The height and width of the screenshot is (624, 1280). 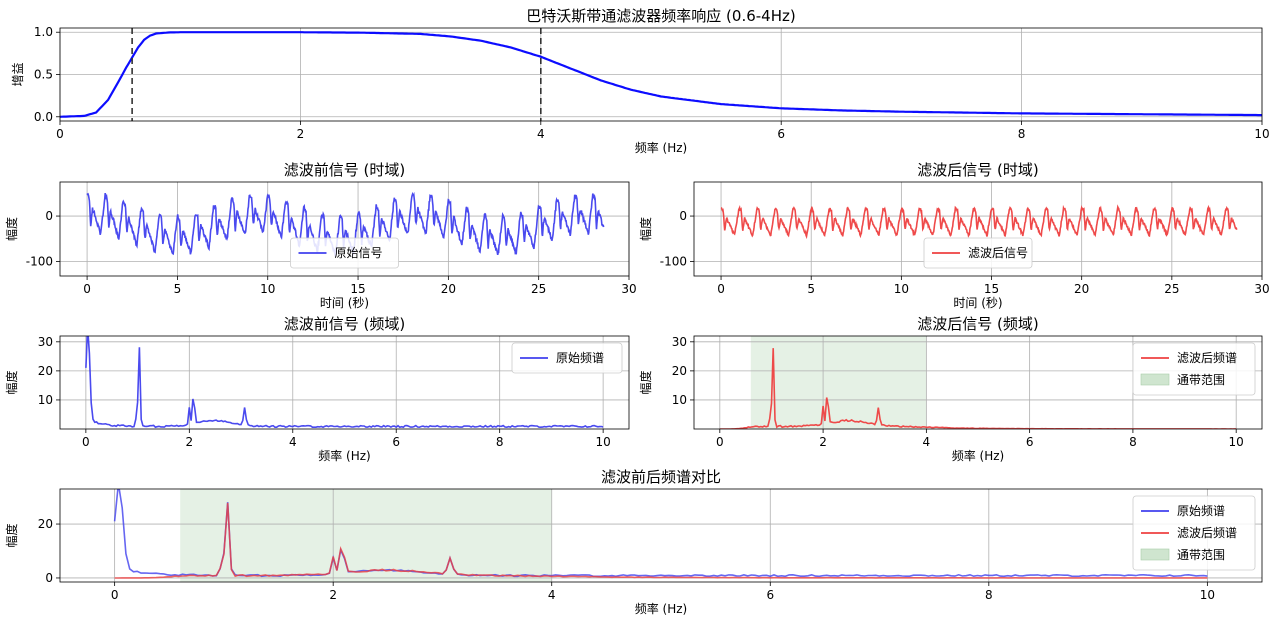 I want to click on x-tick-label: 20, so click(x=448, y=289).